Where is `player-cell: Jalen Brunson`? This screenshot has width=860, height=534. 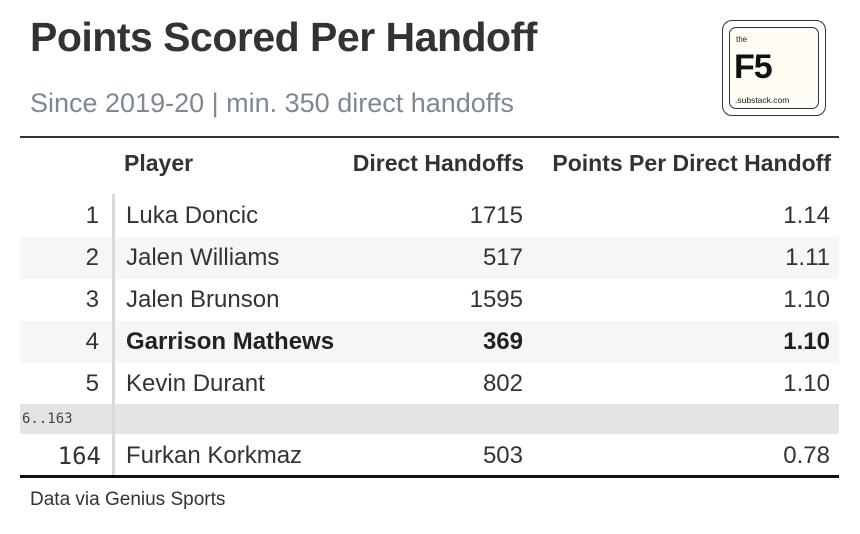
player-cell: Jalen Brunson is located at coordinates (203, 299).